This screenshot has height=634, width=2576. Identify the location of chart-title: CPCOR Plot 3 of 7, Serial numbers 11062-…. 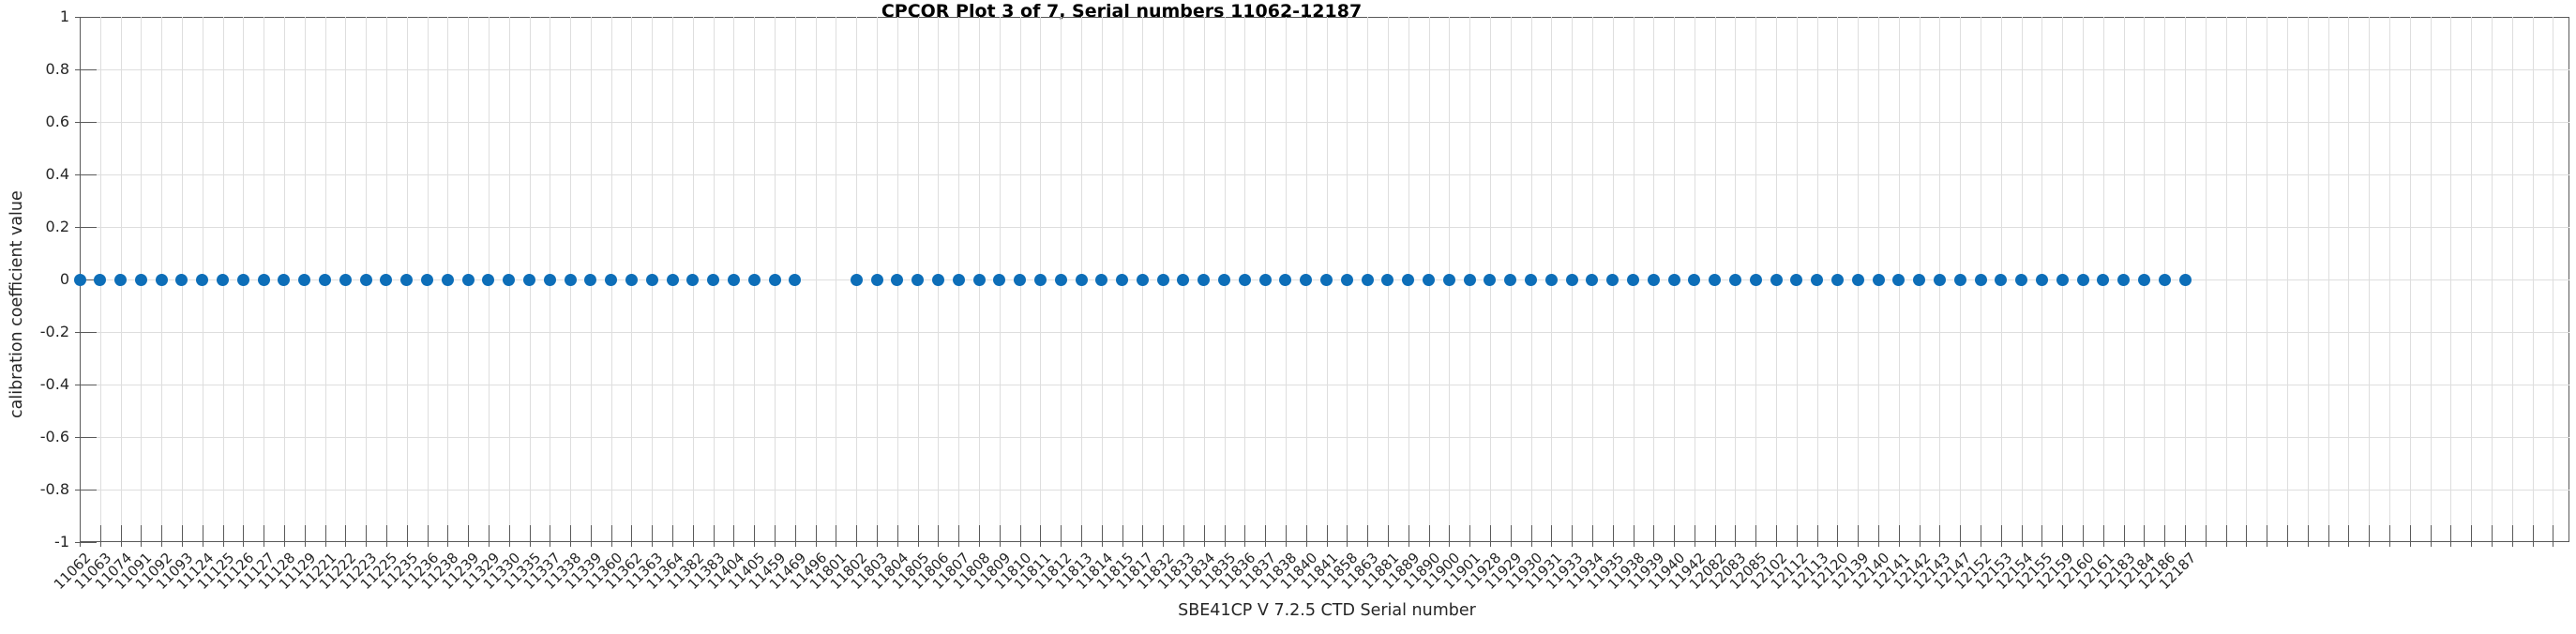
(1122, 12).